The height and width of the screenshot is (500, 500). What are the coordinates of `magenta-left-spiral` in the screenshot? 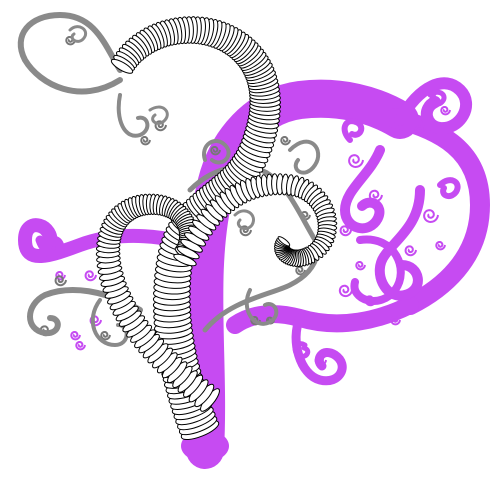 It's located at (50, 247).